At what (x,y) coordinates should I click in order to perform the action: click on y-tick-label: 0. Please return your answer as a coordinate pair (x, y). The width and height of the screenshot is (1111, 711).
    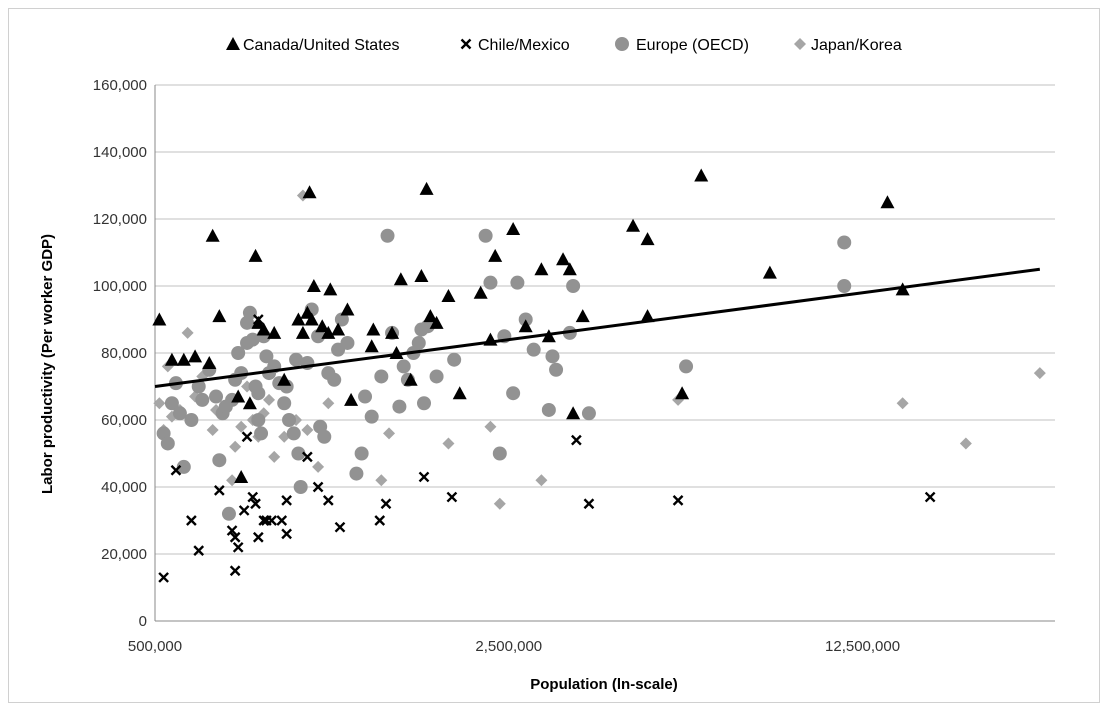
    Looking at the image, I should click on (143, 621).